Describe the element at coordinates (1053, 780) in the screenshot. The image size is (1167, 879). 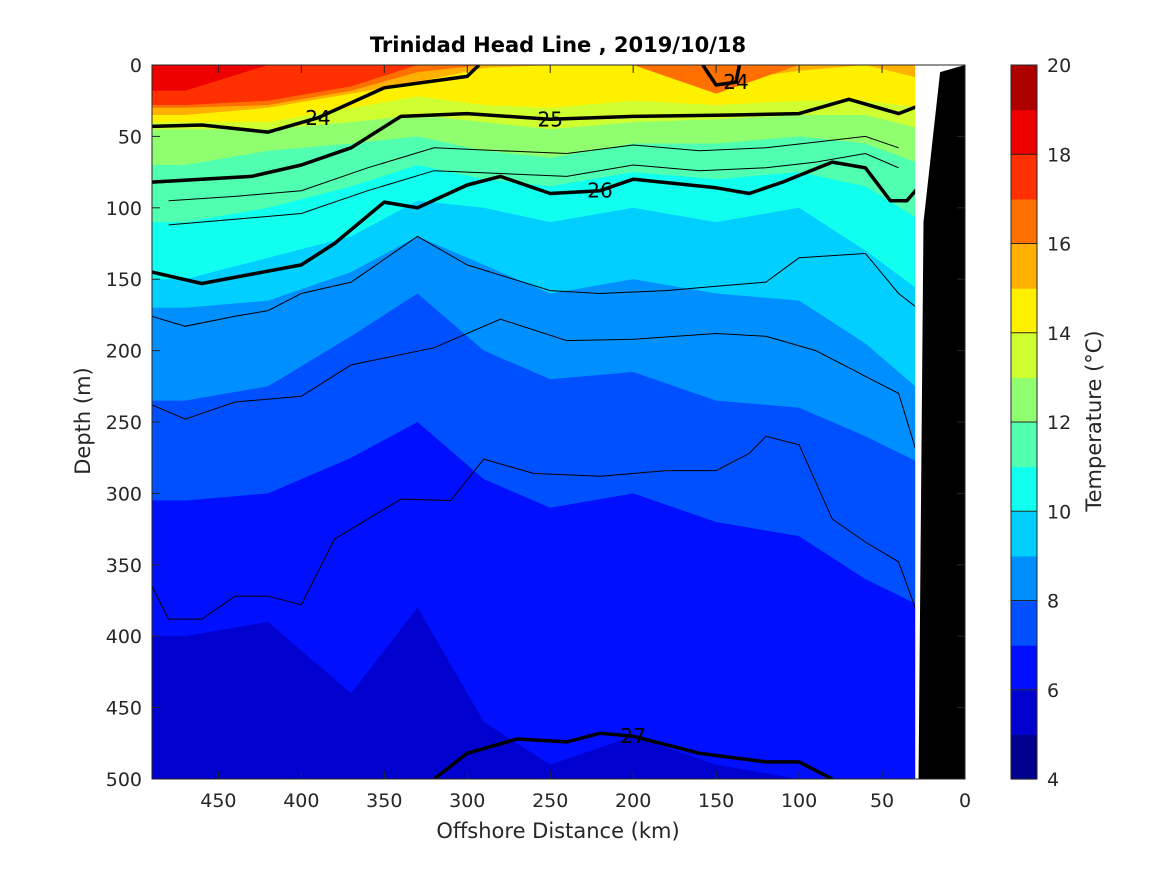
I see `colorbar-tick-label: 4` at that location.